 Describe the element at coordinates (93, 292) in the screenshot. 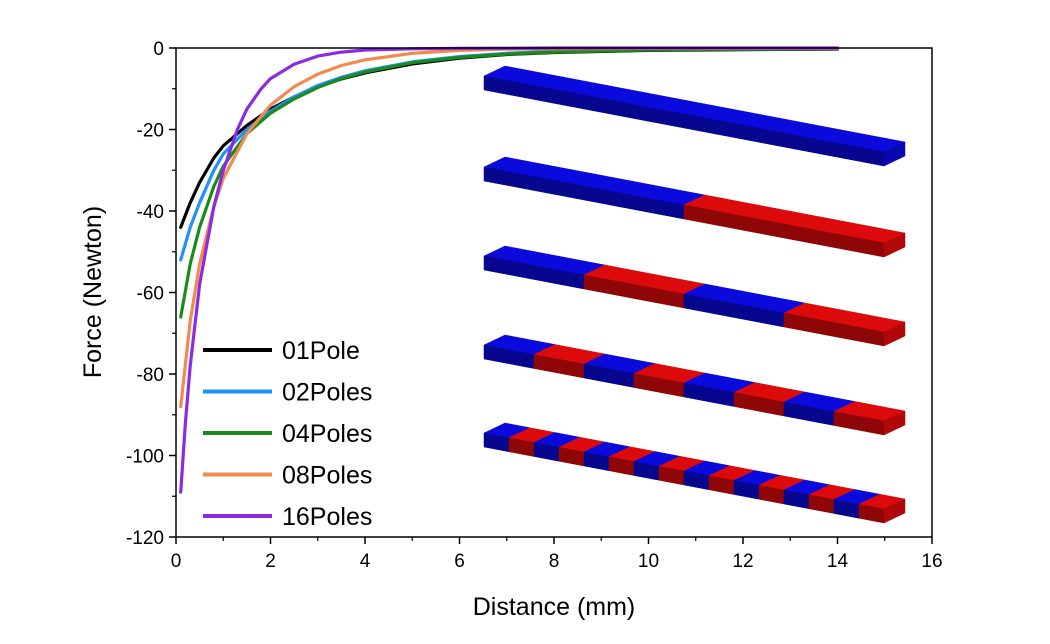

I see `y-axis-title: Force (Newton)` at that location.